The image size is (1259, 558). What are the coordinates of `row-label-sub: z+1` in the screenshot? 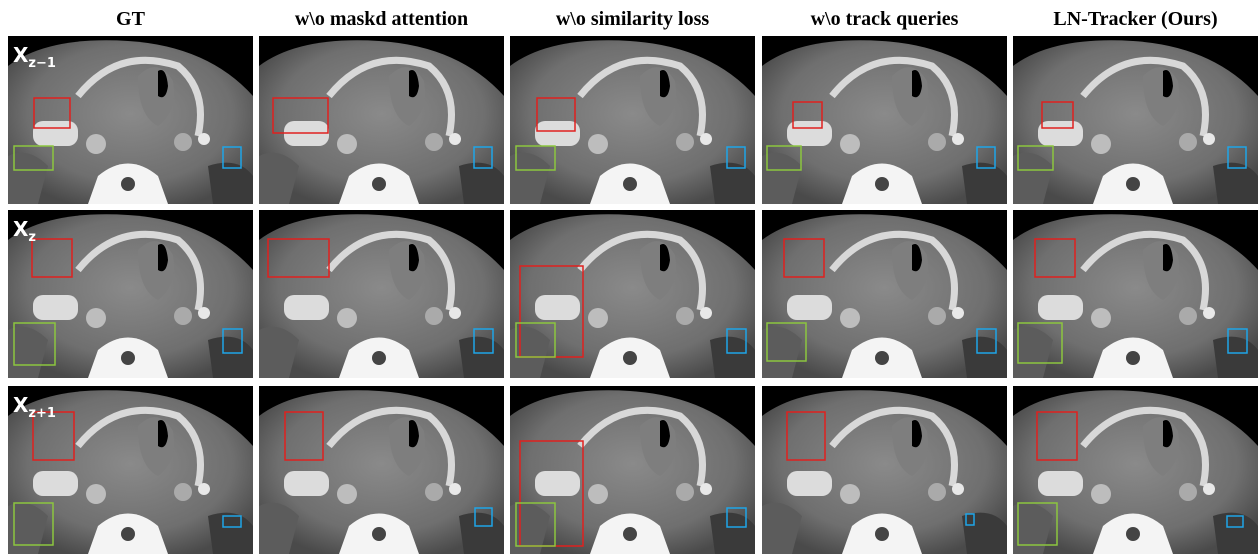 It's located at (42, 413).